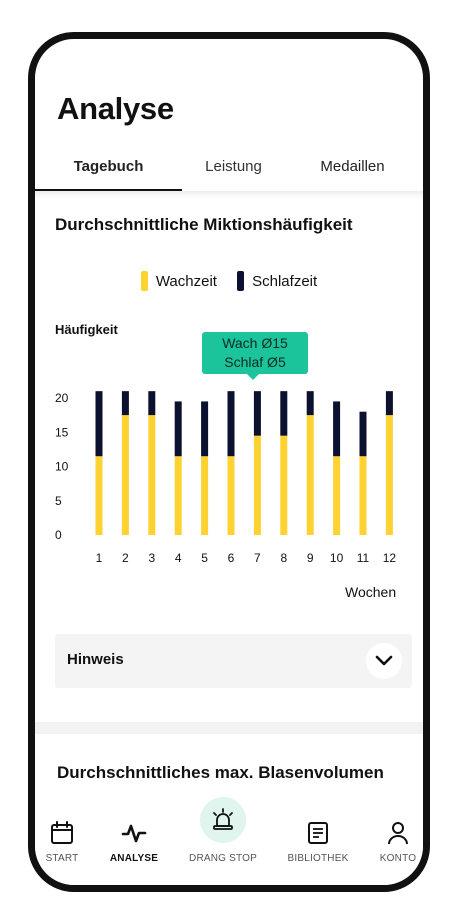 The image size is (458, 924). I want to click on x-tick-label: 1, so click(99, 558).